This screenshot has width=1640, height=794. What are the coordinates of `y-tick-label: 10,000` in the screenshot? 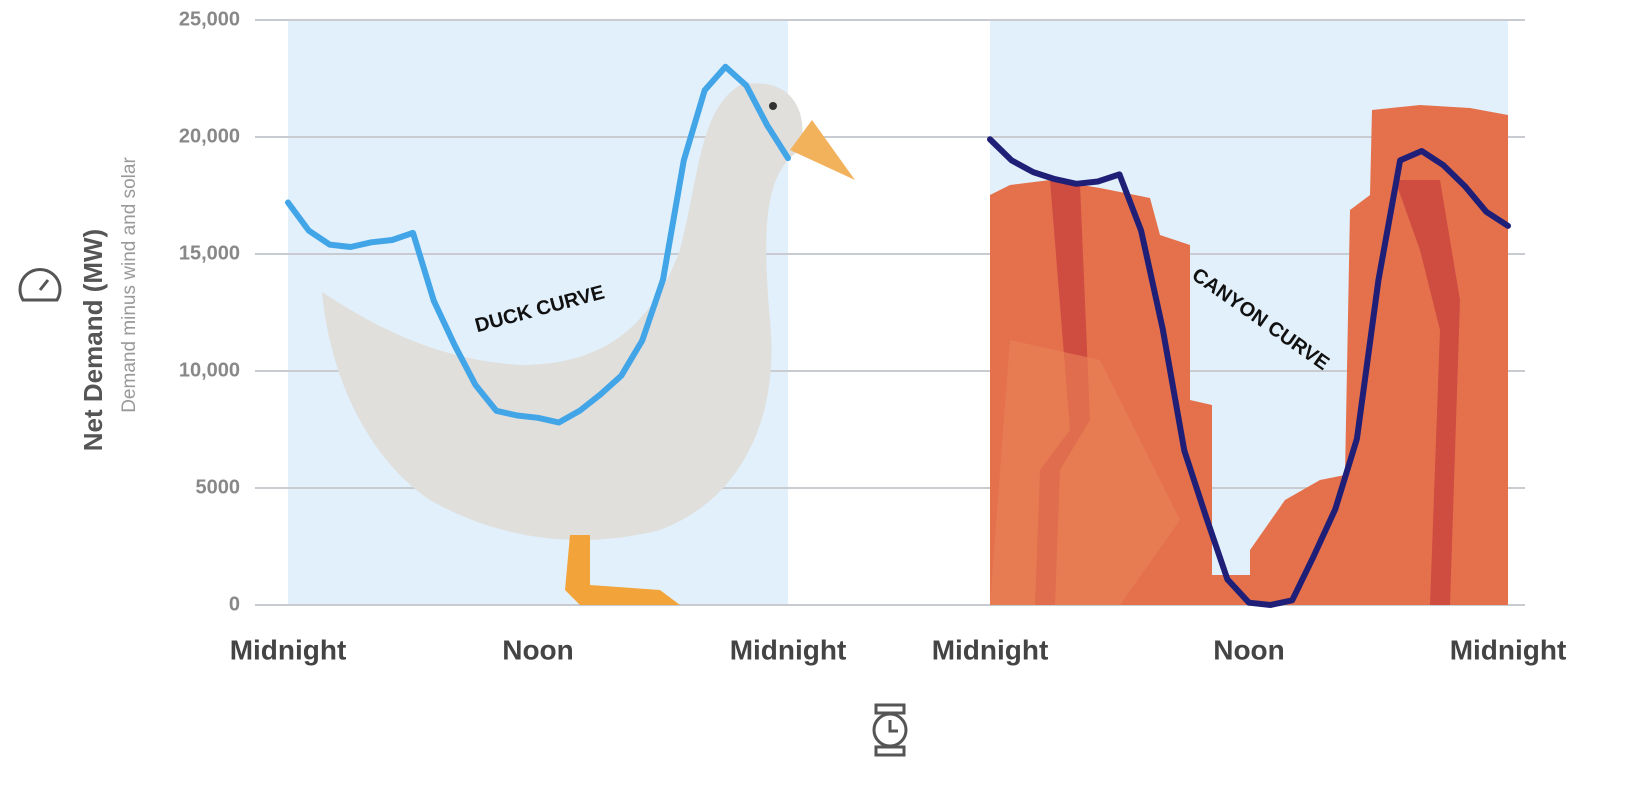 It's located at (209, 370).